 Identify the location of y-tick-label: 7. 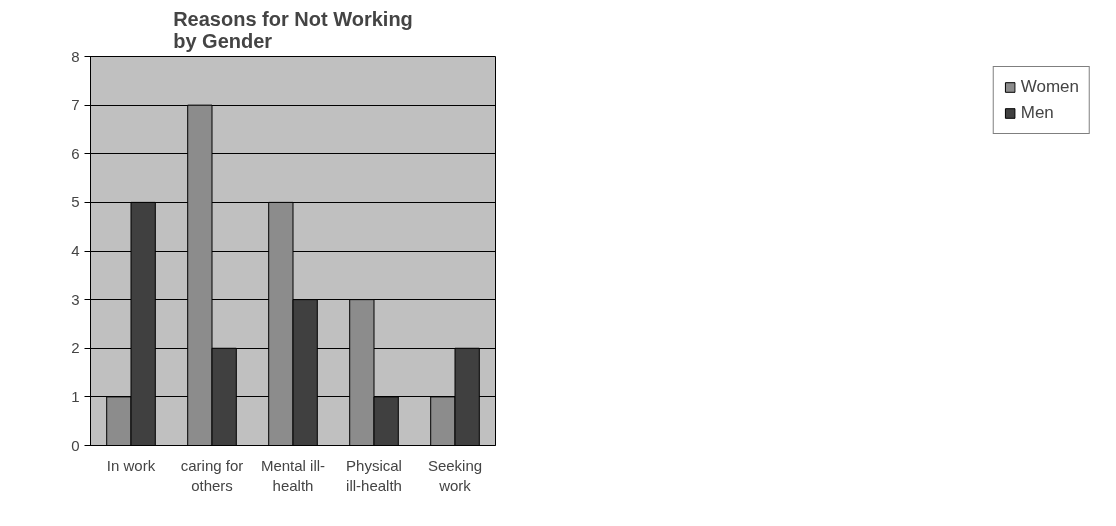
(75, 105).